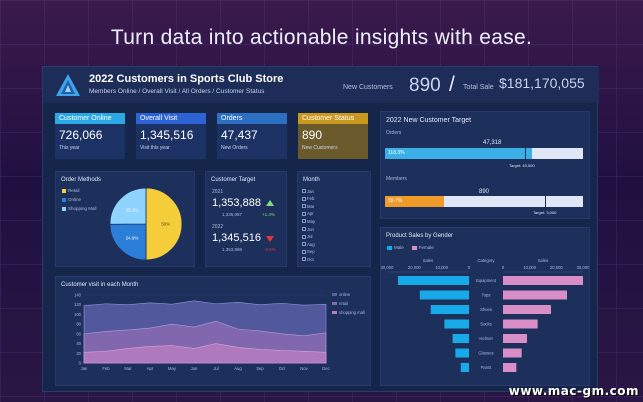 This screenshot has height=402, width=643. I want to click on new-customers-value: 890, so click(425, 85).